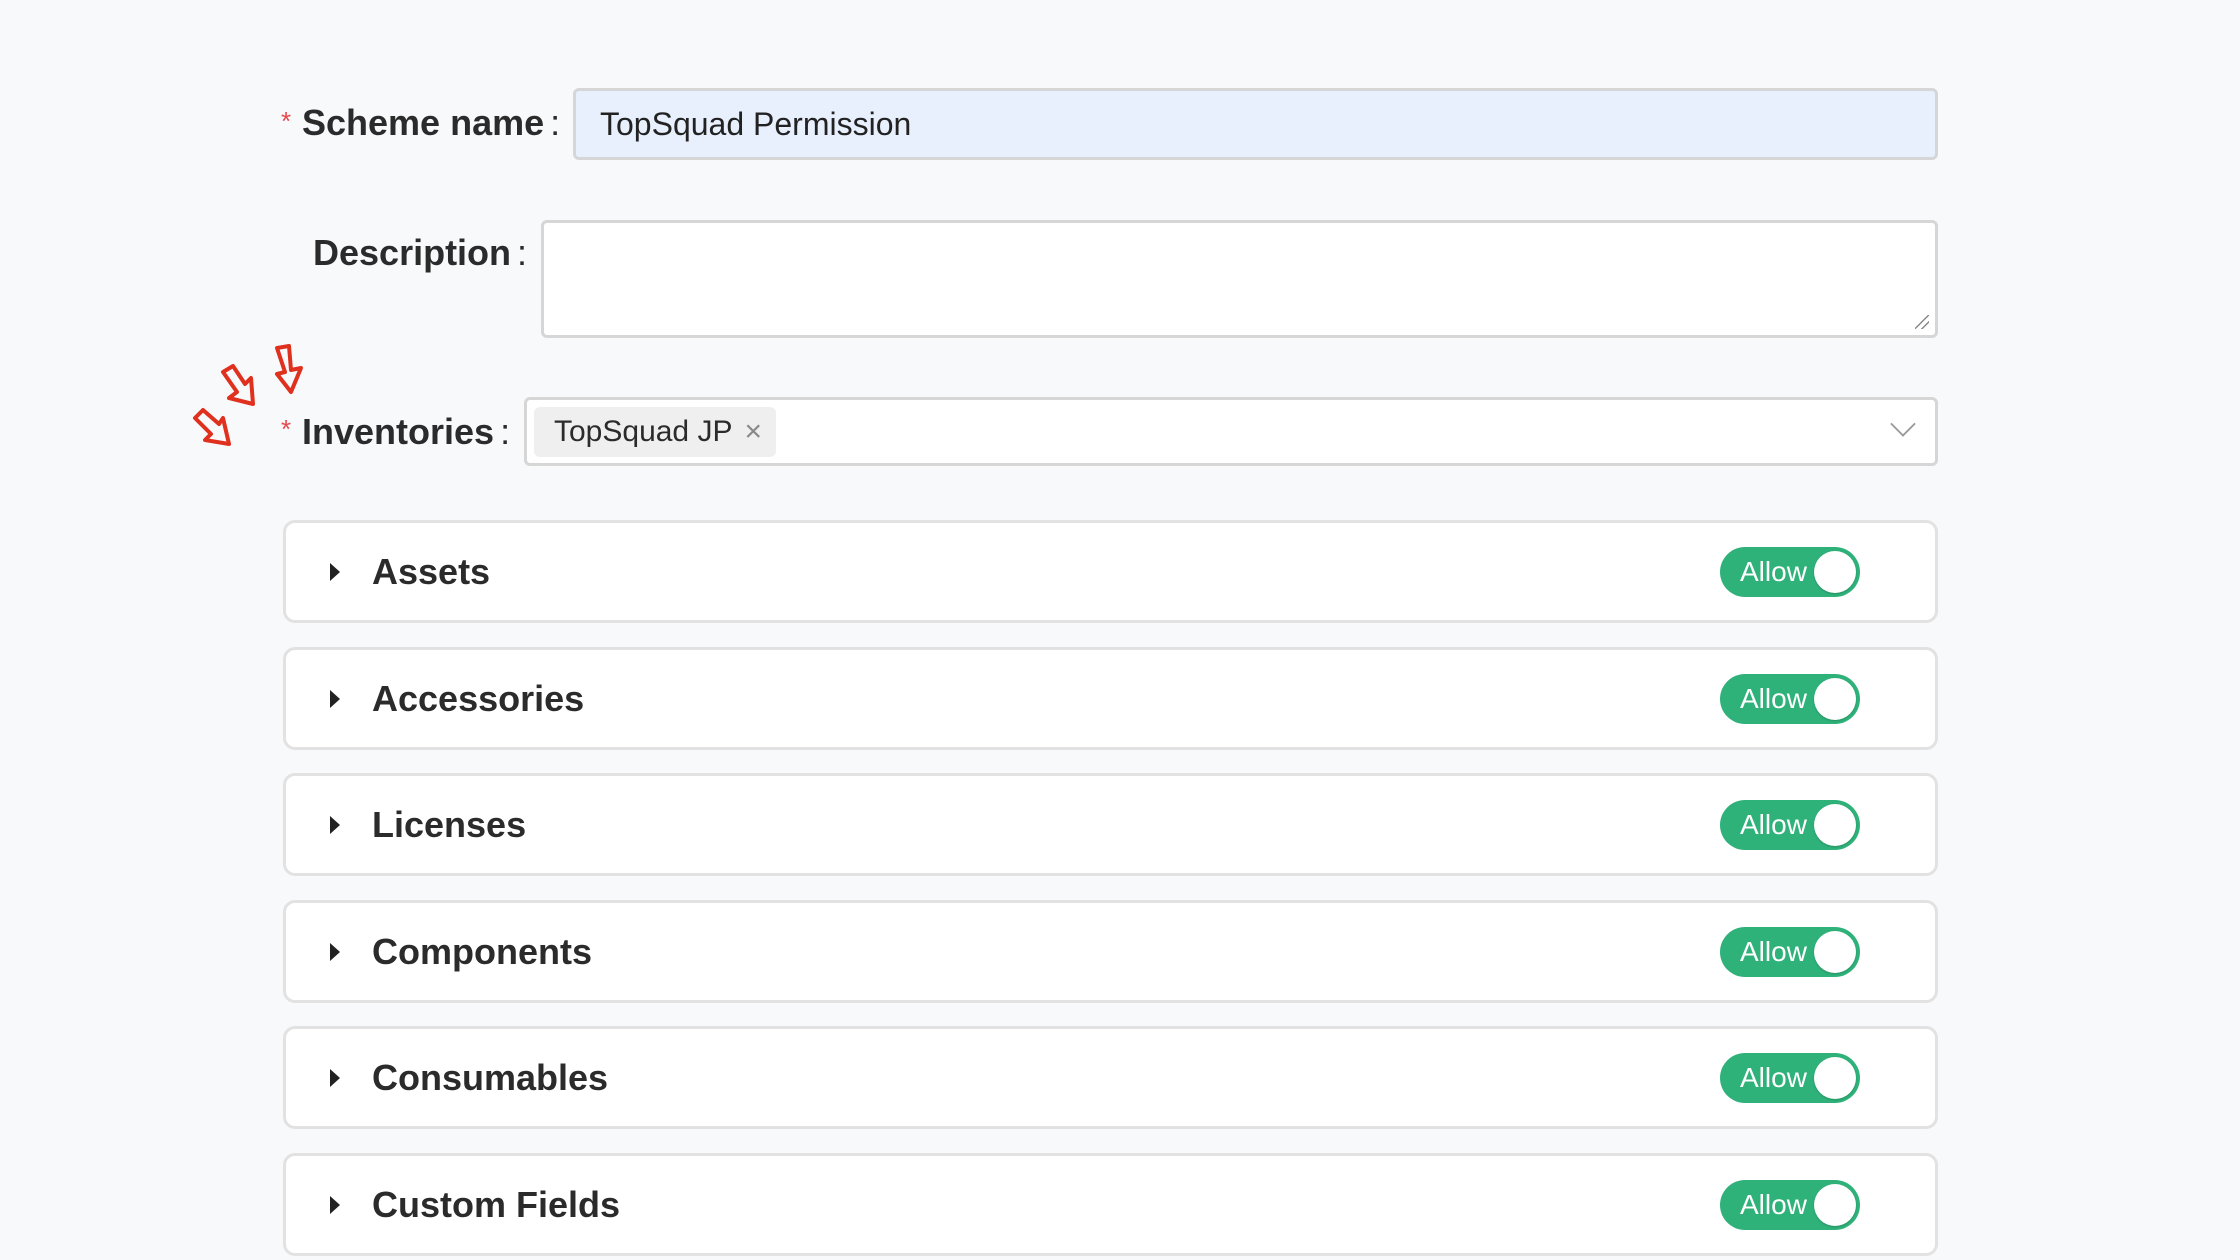 This screenshot has width=2240, height=1260. Describe the element at coordinates (431, 571) in the screenshot. I see `panel-title: Assets` at that location.